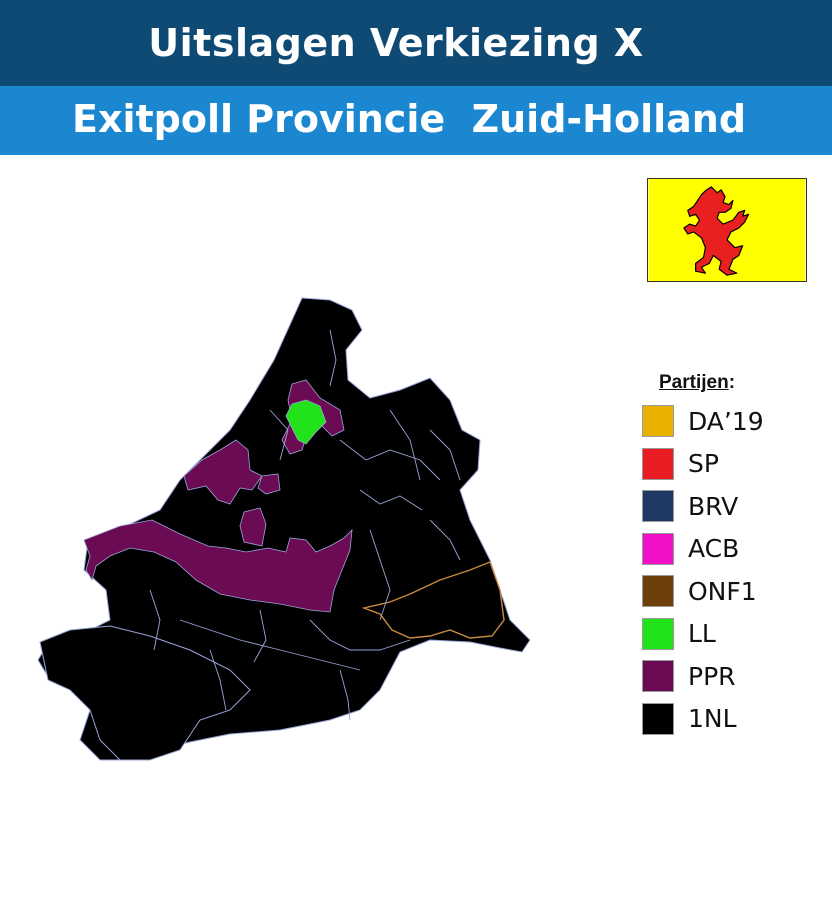  I want to click on legend-item: ONF1, so click(727, 591).